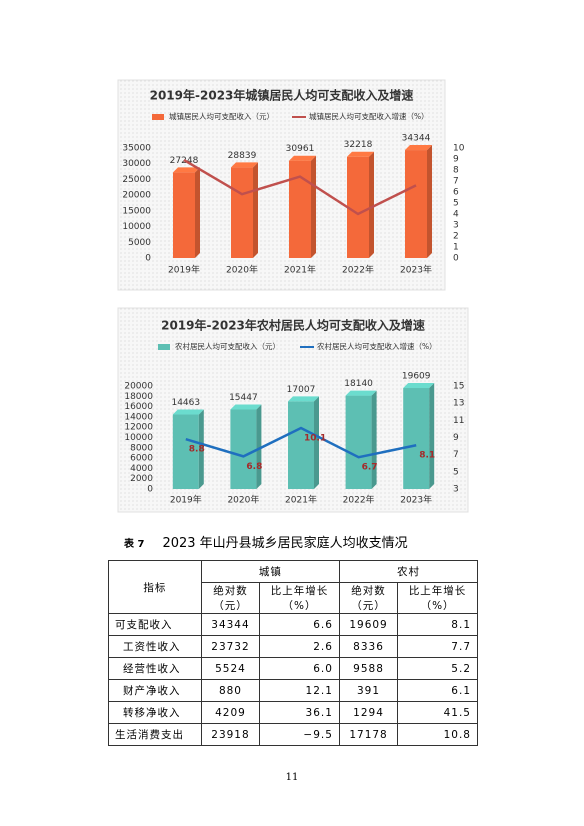 The width and height of the screenshot is (584, 826). Describe the element at coordinates (139, 243) in the screenshot. I see `y-tick-label: 5000` at that location.